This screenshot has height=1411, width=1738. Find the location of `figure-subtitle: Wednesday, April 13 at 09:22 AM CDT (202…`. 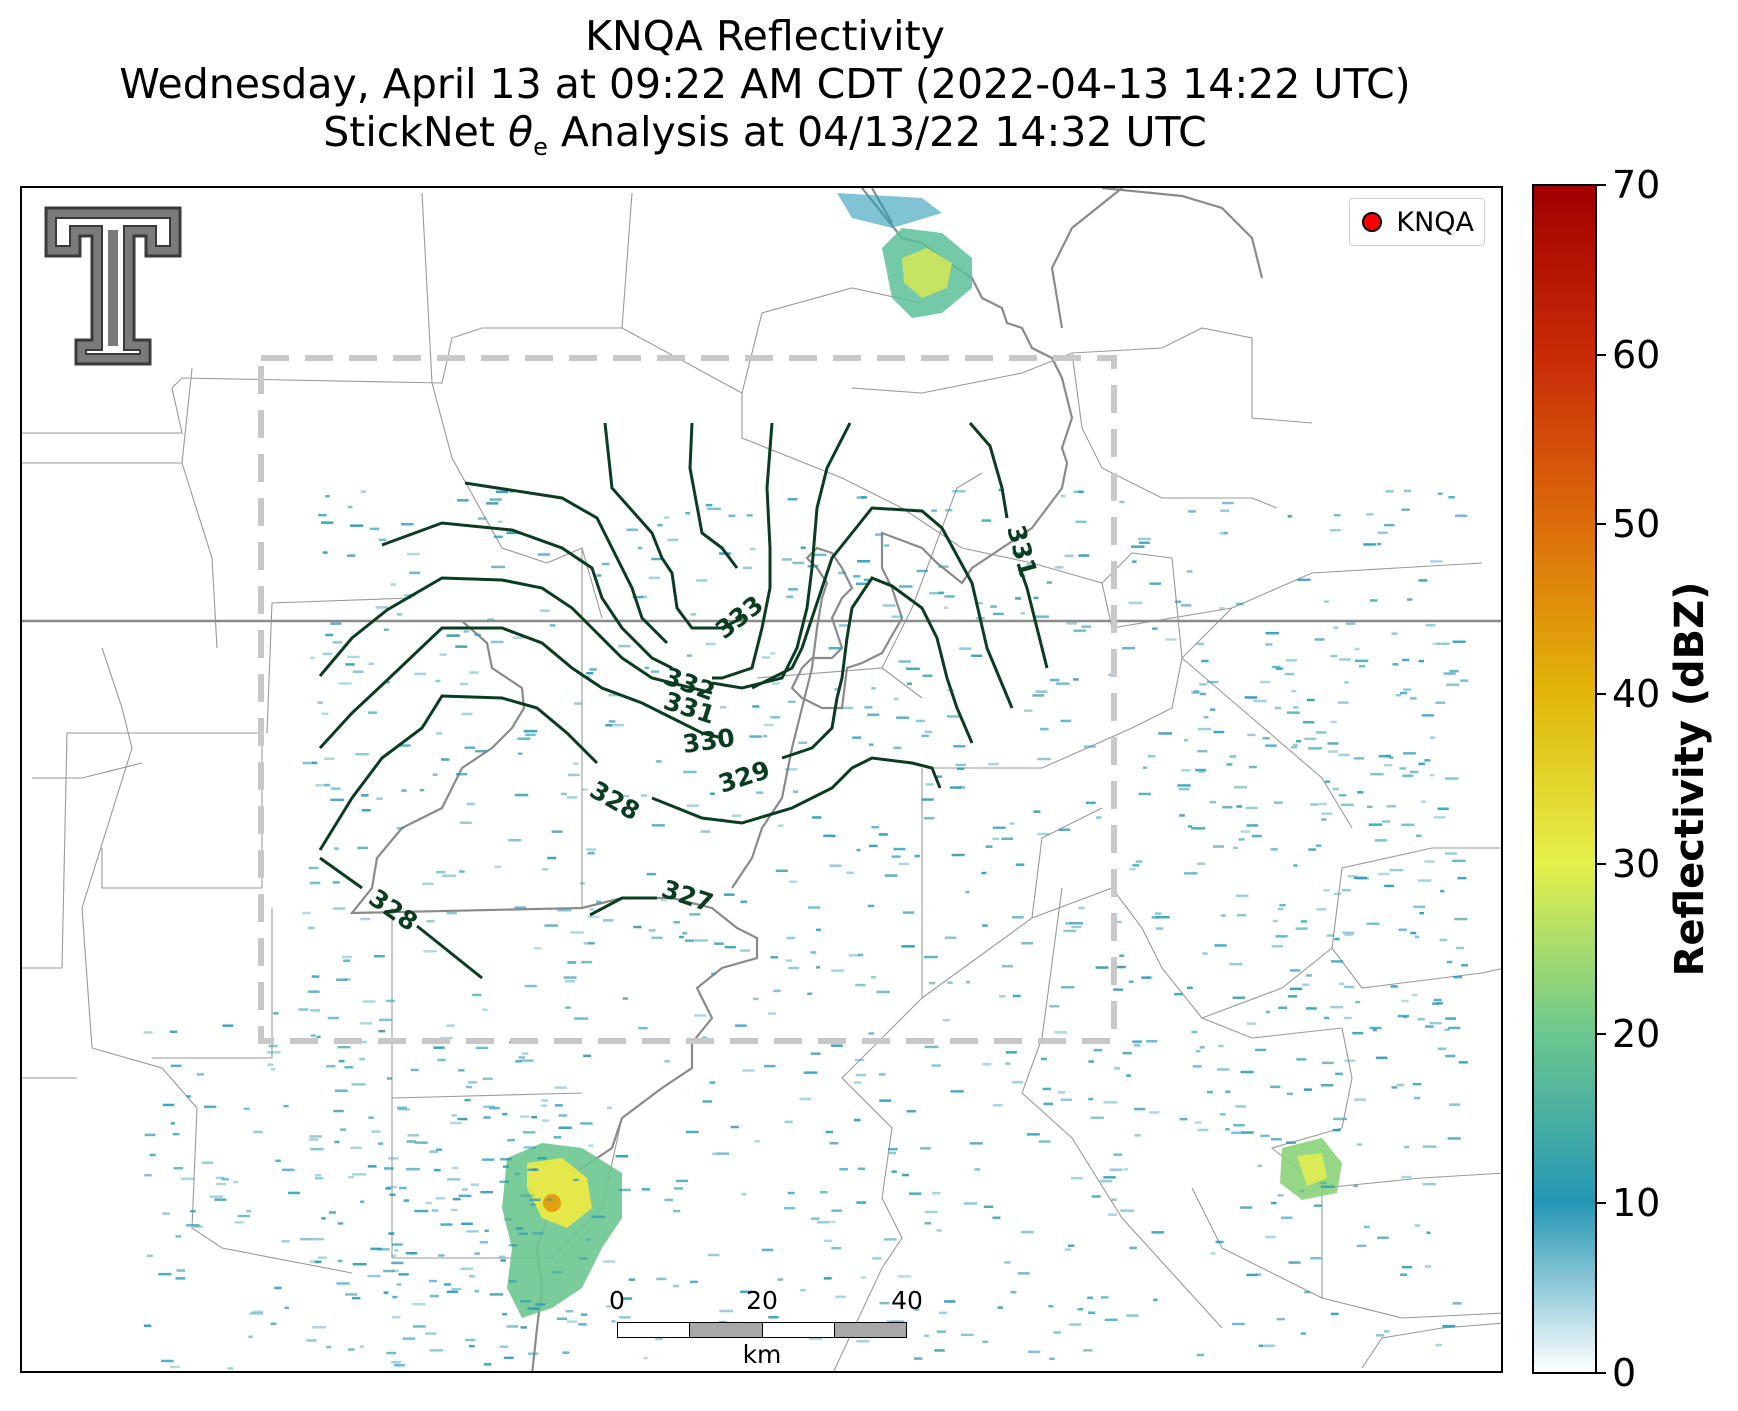

figure-subtitle: Wednesday, April 13 at 09:22 AM CDT (202… is located at coordinates (765, 84).